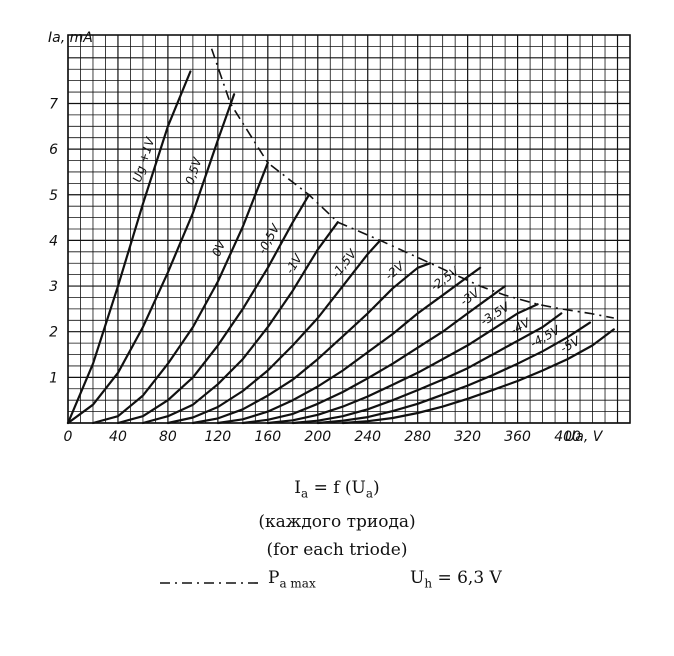 The width and height of the screenshot is (674, 656). Describe the element at coordinates (517, 437) in the screenshot. I see `x-tick-label: 360` at that location.